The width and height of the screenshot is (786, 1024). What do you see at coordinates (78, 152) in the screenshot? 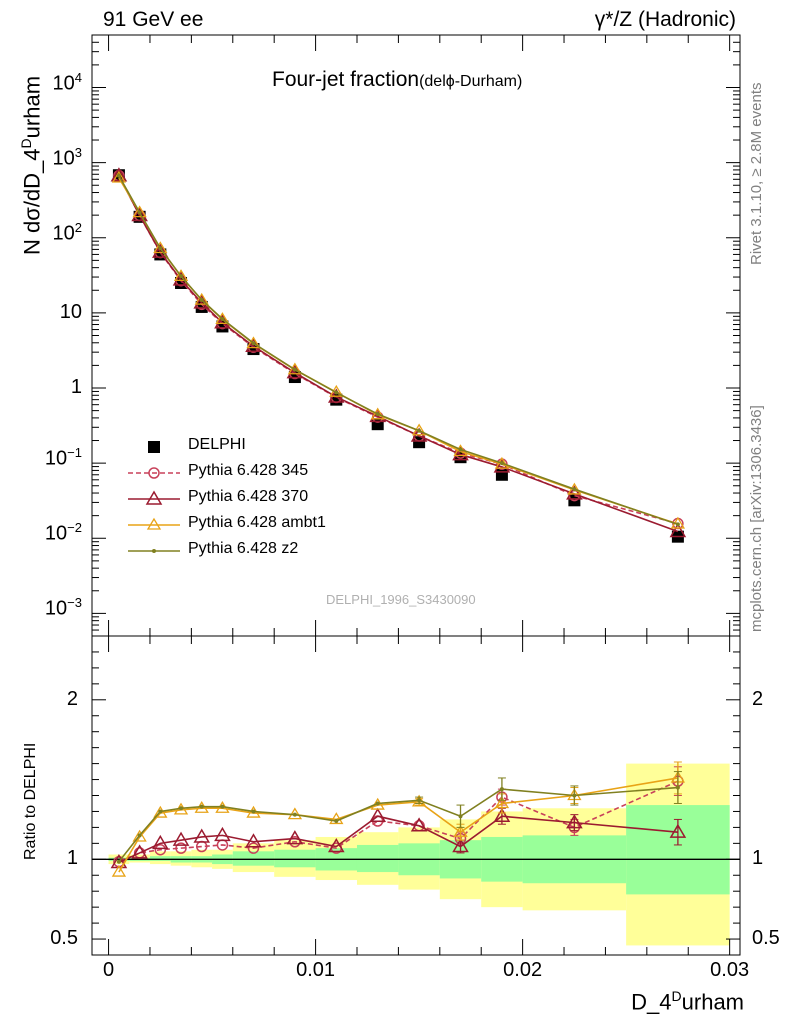
I see `y-tick-exp: 3` at bounding box center [78, 152].